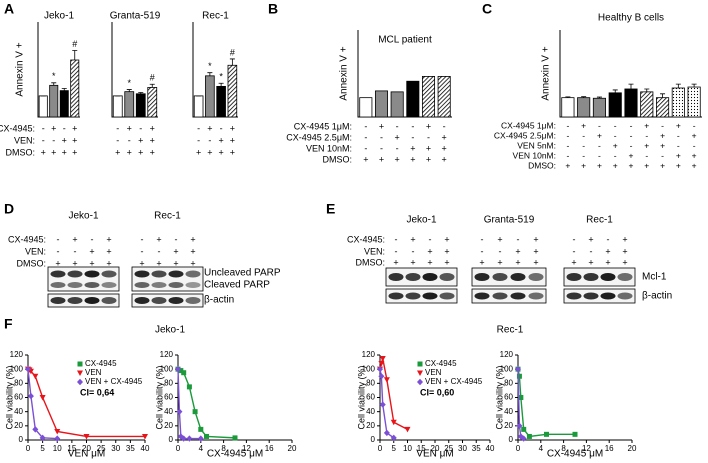  Describe the element at coordinates (337, 159) in the screenshot. I see `condition-label: DMSO:` at that location.